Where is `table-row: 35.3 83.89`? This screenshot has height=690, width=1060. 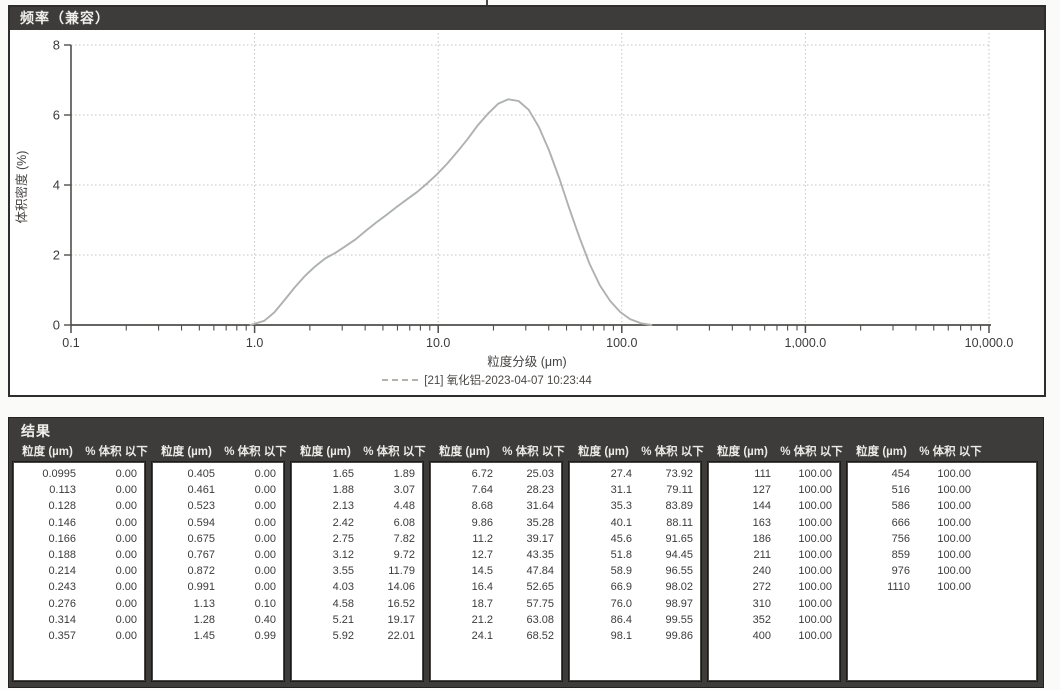 table-row: 35.3 83.89 is located at coordinates (636, 506).